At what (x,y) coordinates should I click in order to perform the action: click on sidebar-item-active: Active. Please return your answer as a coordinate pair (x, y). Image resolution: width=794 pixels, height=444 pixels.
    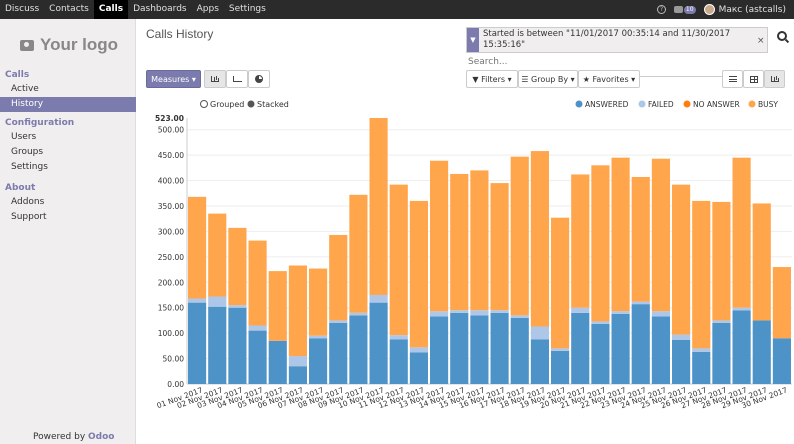
    Looking at the image, I should click on (25, 89).